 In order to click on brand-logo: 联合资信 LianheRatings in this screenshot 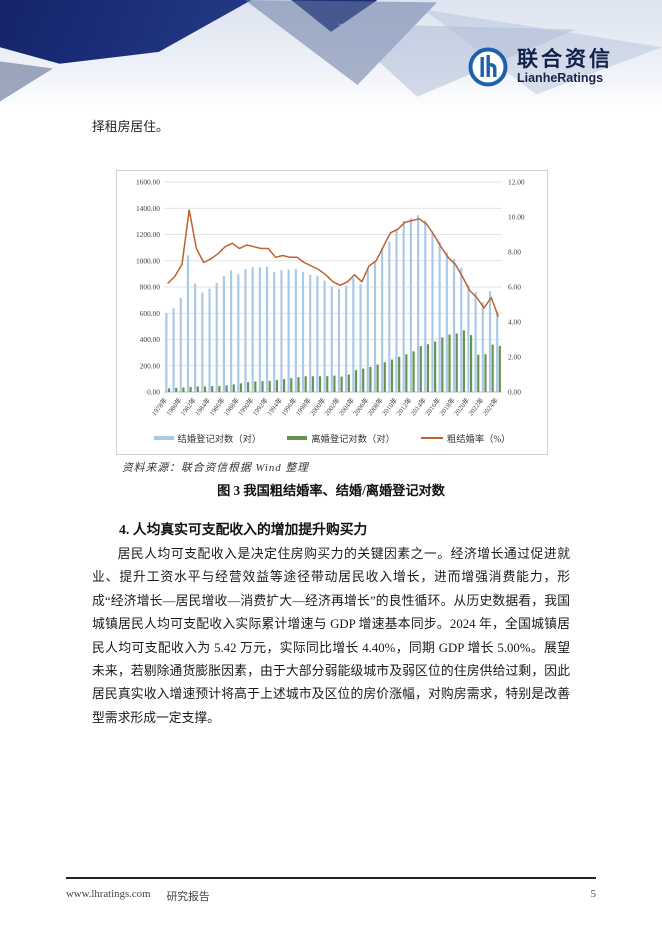, I will do `click(540, 67)`.